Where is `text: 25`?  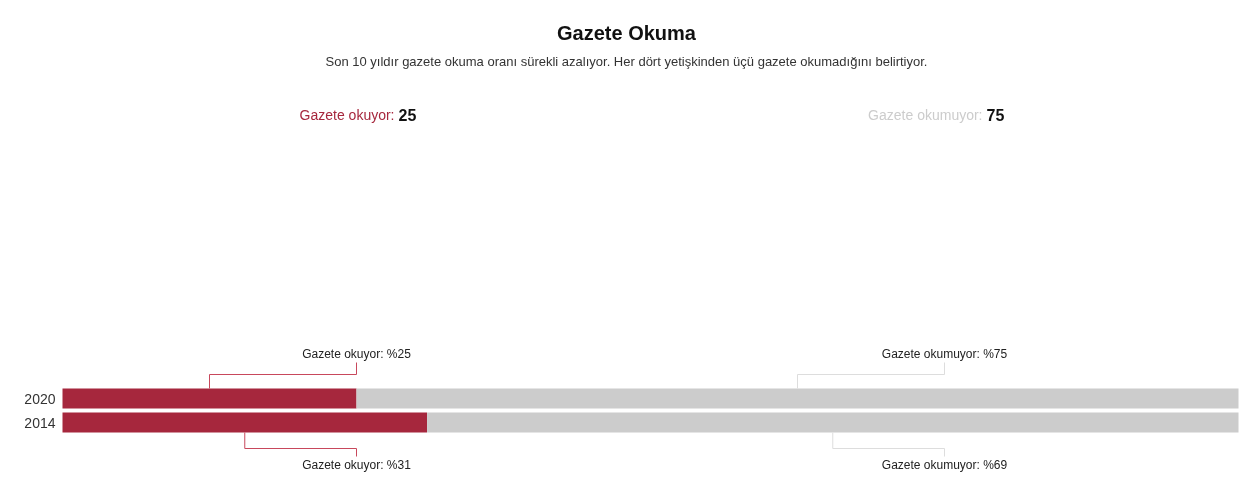
text: 25 is located at coordinates (407, 115).